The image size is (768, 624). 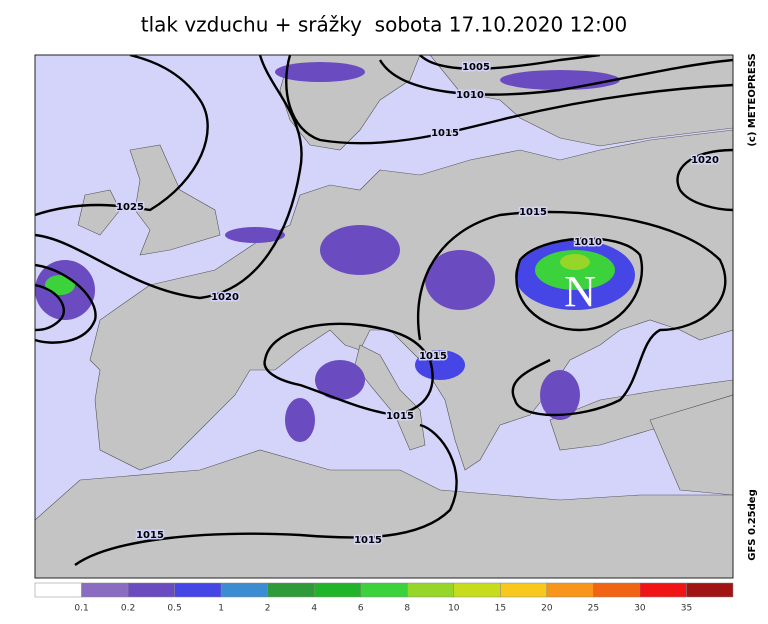 I want to click on legend-label: 8, so click(x=407, y=609).